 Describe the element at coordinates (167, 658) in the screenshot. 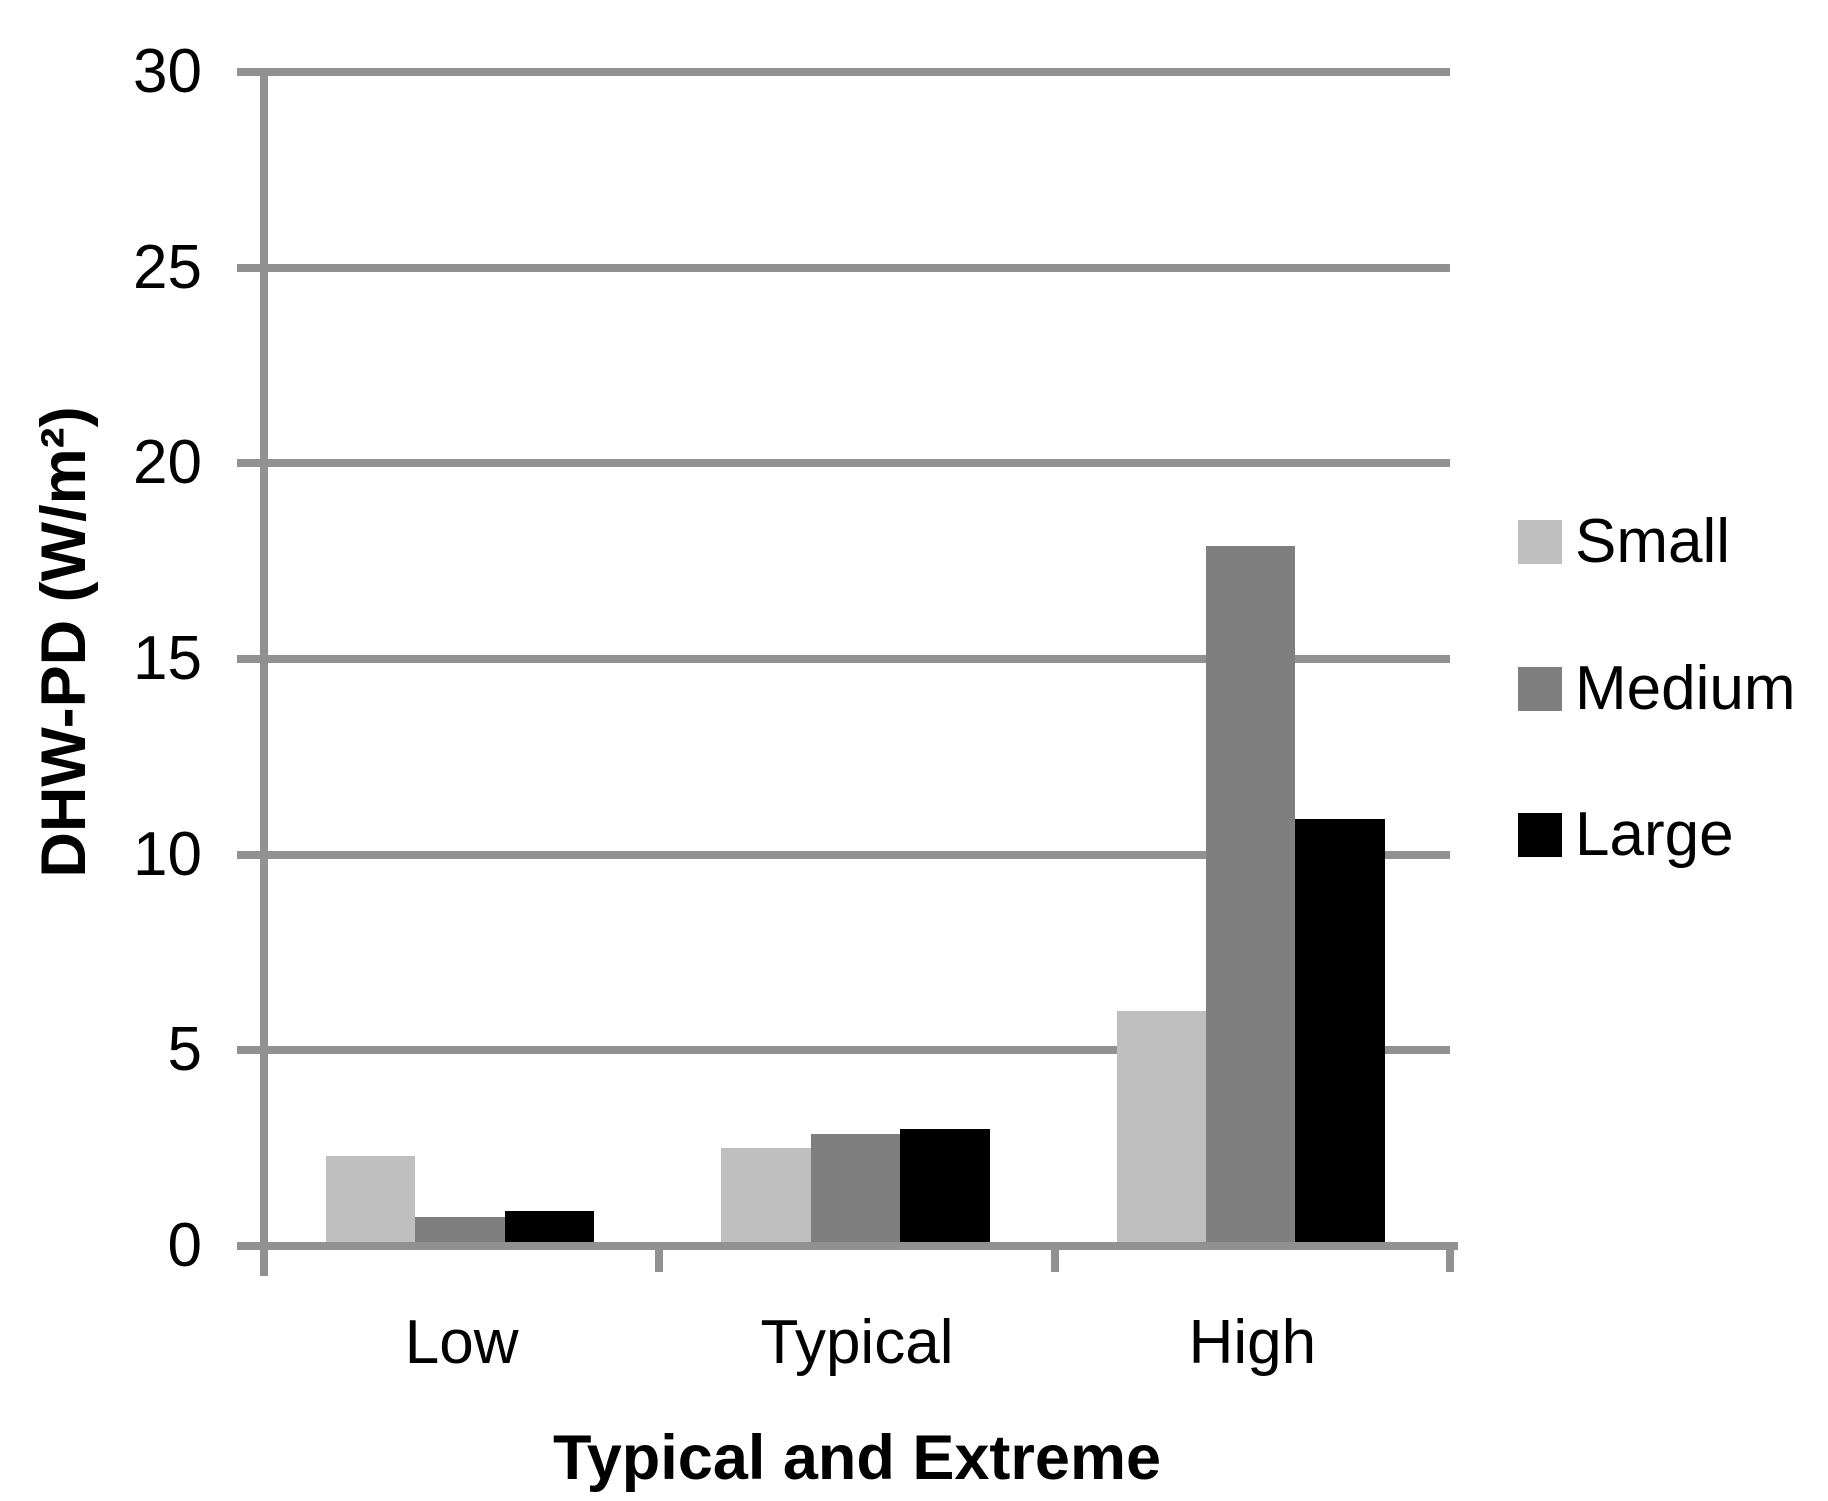

I see `y-tick-label: 15` at that location.